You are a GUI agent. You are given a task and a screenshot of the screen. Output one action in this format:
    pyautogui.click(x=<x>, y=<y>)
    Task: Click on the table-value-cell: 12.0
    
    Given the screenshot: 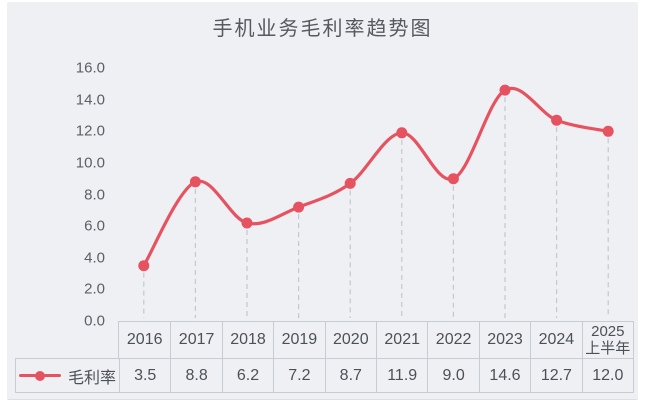 What is the action you would take?
    pyautogui.click(x=607, y=375)
    